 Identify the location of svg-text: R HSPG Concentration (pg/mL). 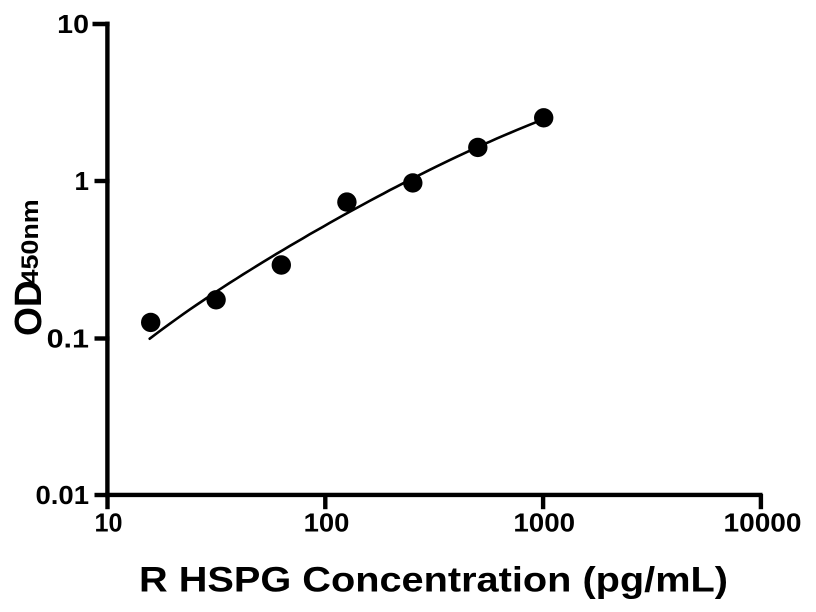
(433, 580).